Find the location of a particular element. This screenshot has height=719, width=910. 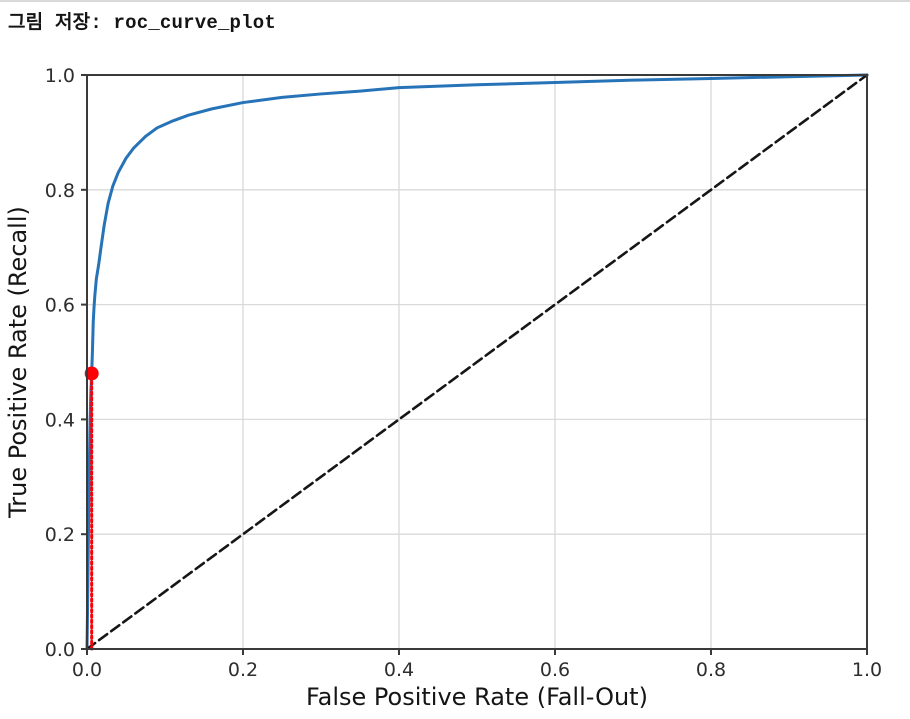

y-tick-label: 1.0 is located at coordinates (60, 76).